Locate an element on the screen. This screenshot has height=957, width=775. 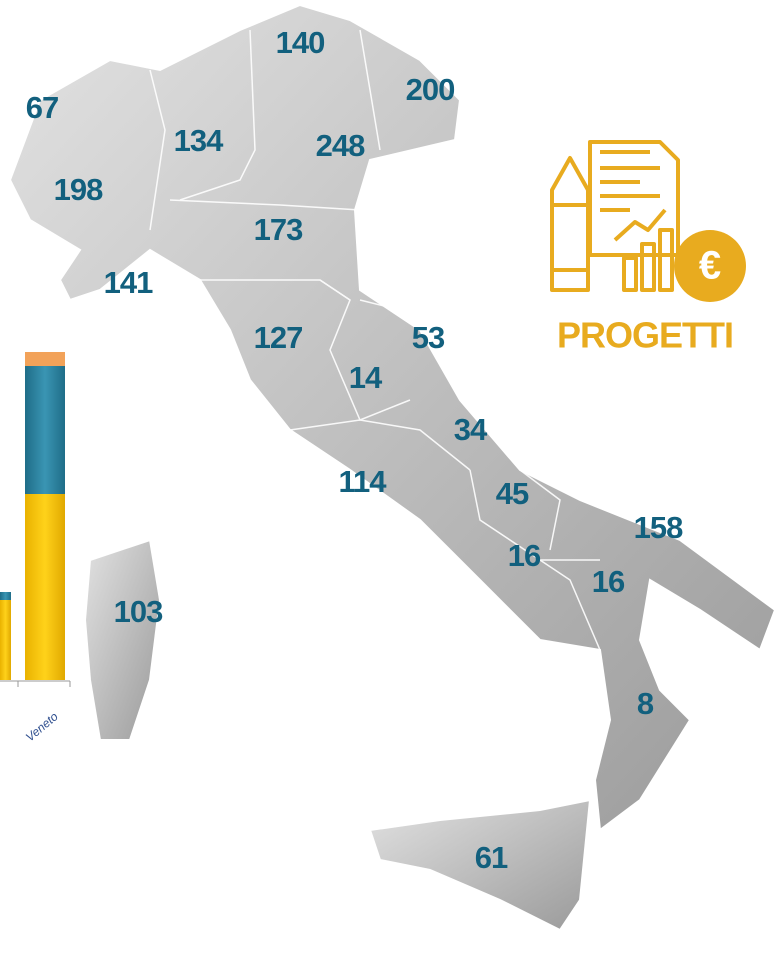
region-value: 134 is located at coordinates (199, 140).